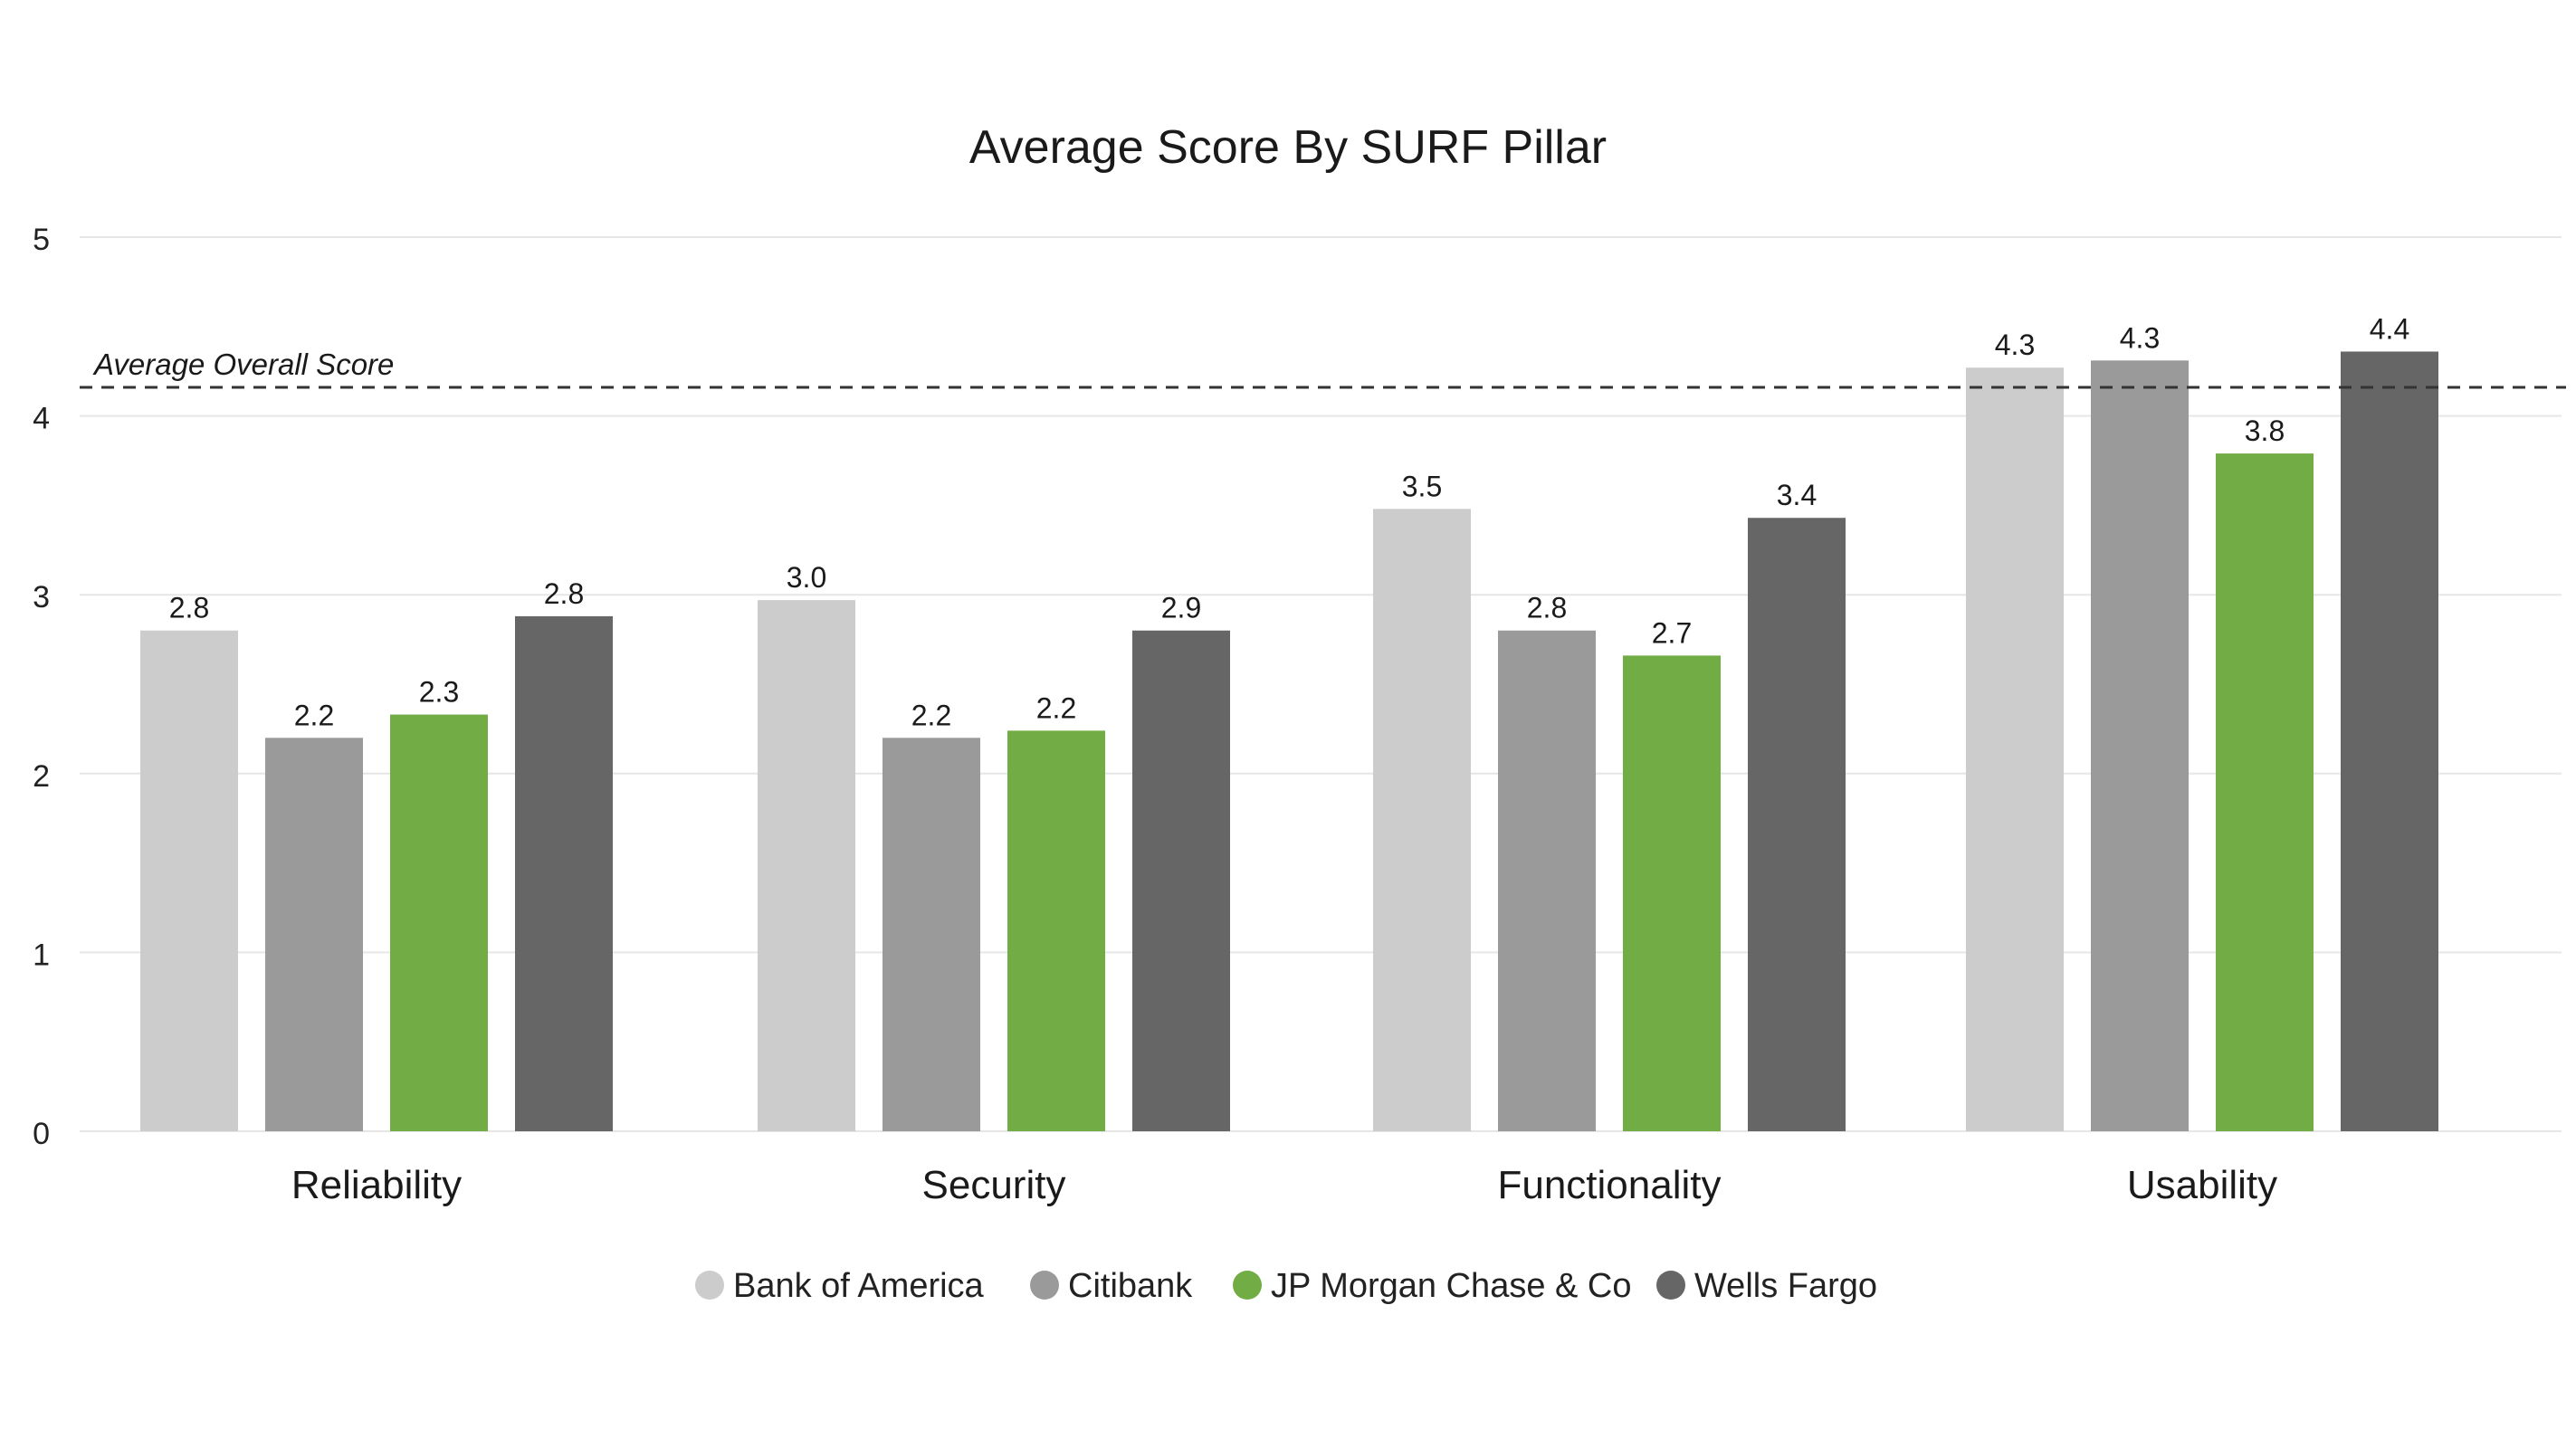 The width and height of the screenshot is (2576, 1448). What do you see at coordinates (41, 1134) in the screenshot?
I see `y-tick-label: 0` at bounding box center [41, 1134].